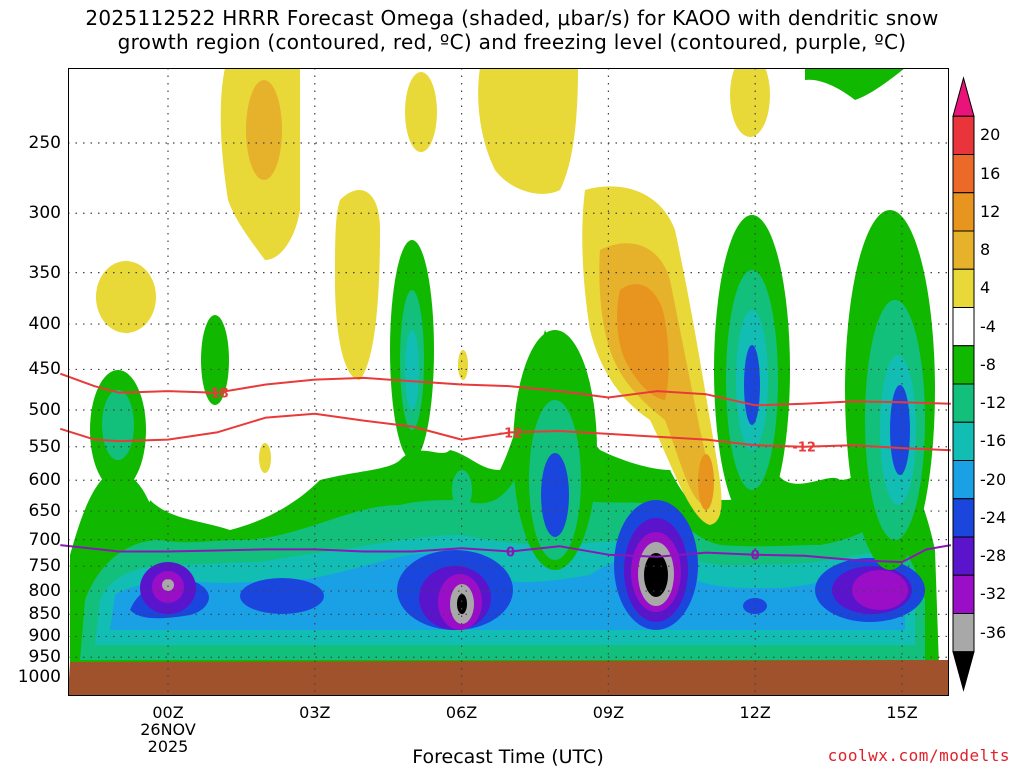 The width and height of the screenshot is (1024, 768). What do you see at coordinates (44, 324) in the screenshot?
I see `y-tick-label: 400` at bounding box center [44, 324].